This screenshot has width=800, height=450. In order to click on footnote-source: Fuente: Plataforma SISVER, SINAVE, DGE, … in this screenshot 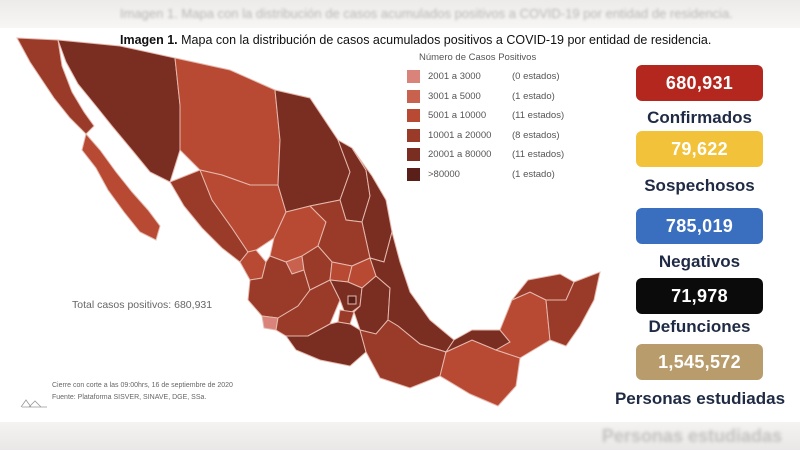, I will do `click(129, 397)`.